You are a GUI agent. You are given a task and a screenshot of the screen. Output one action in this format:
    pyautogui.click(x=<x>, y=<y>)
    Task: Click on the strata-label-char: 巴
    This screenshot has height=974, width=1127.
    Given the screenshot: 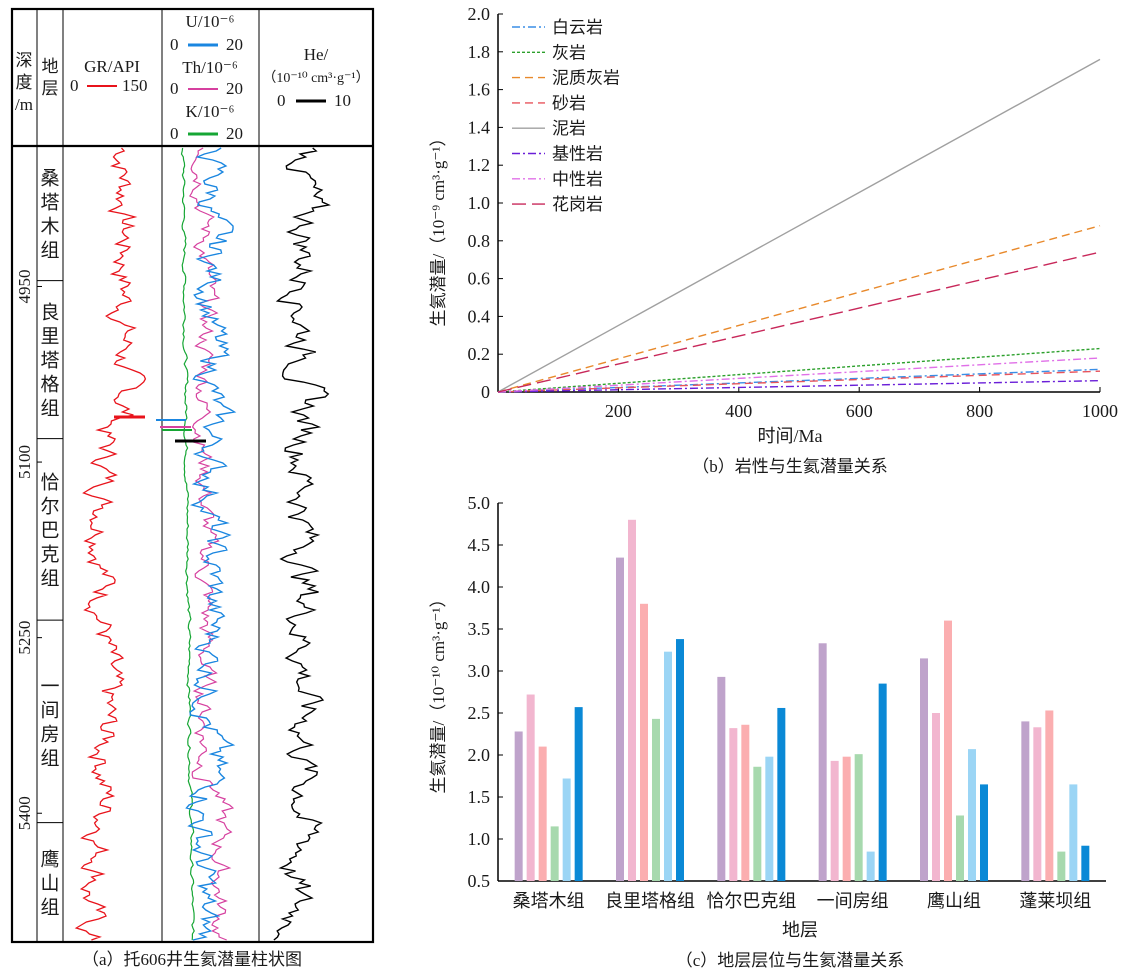 What is the action you would take?
    pyautogui.click(x=49, y=530)
    